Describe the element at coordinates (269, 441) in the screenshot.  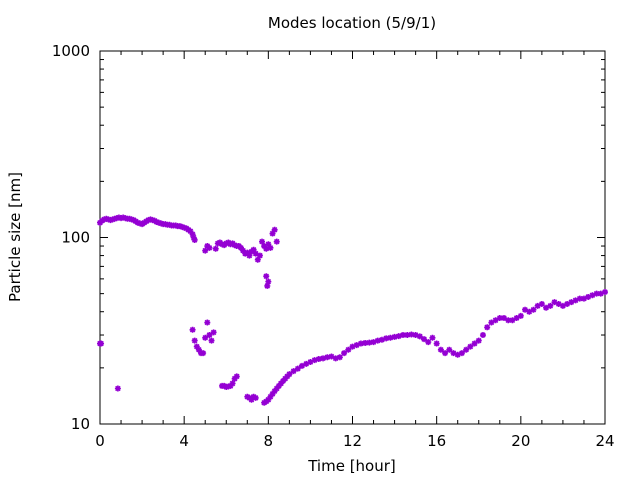
I see `x-tick-label: 8` at that location.